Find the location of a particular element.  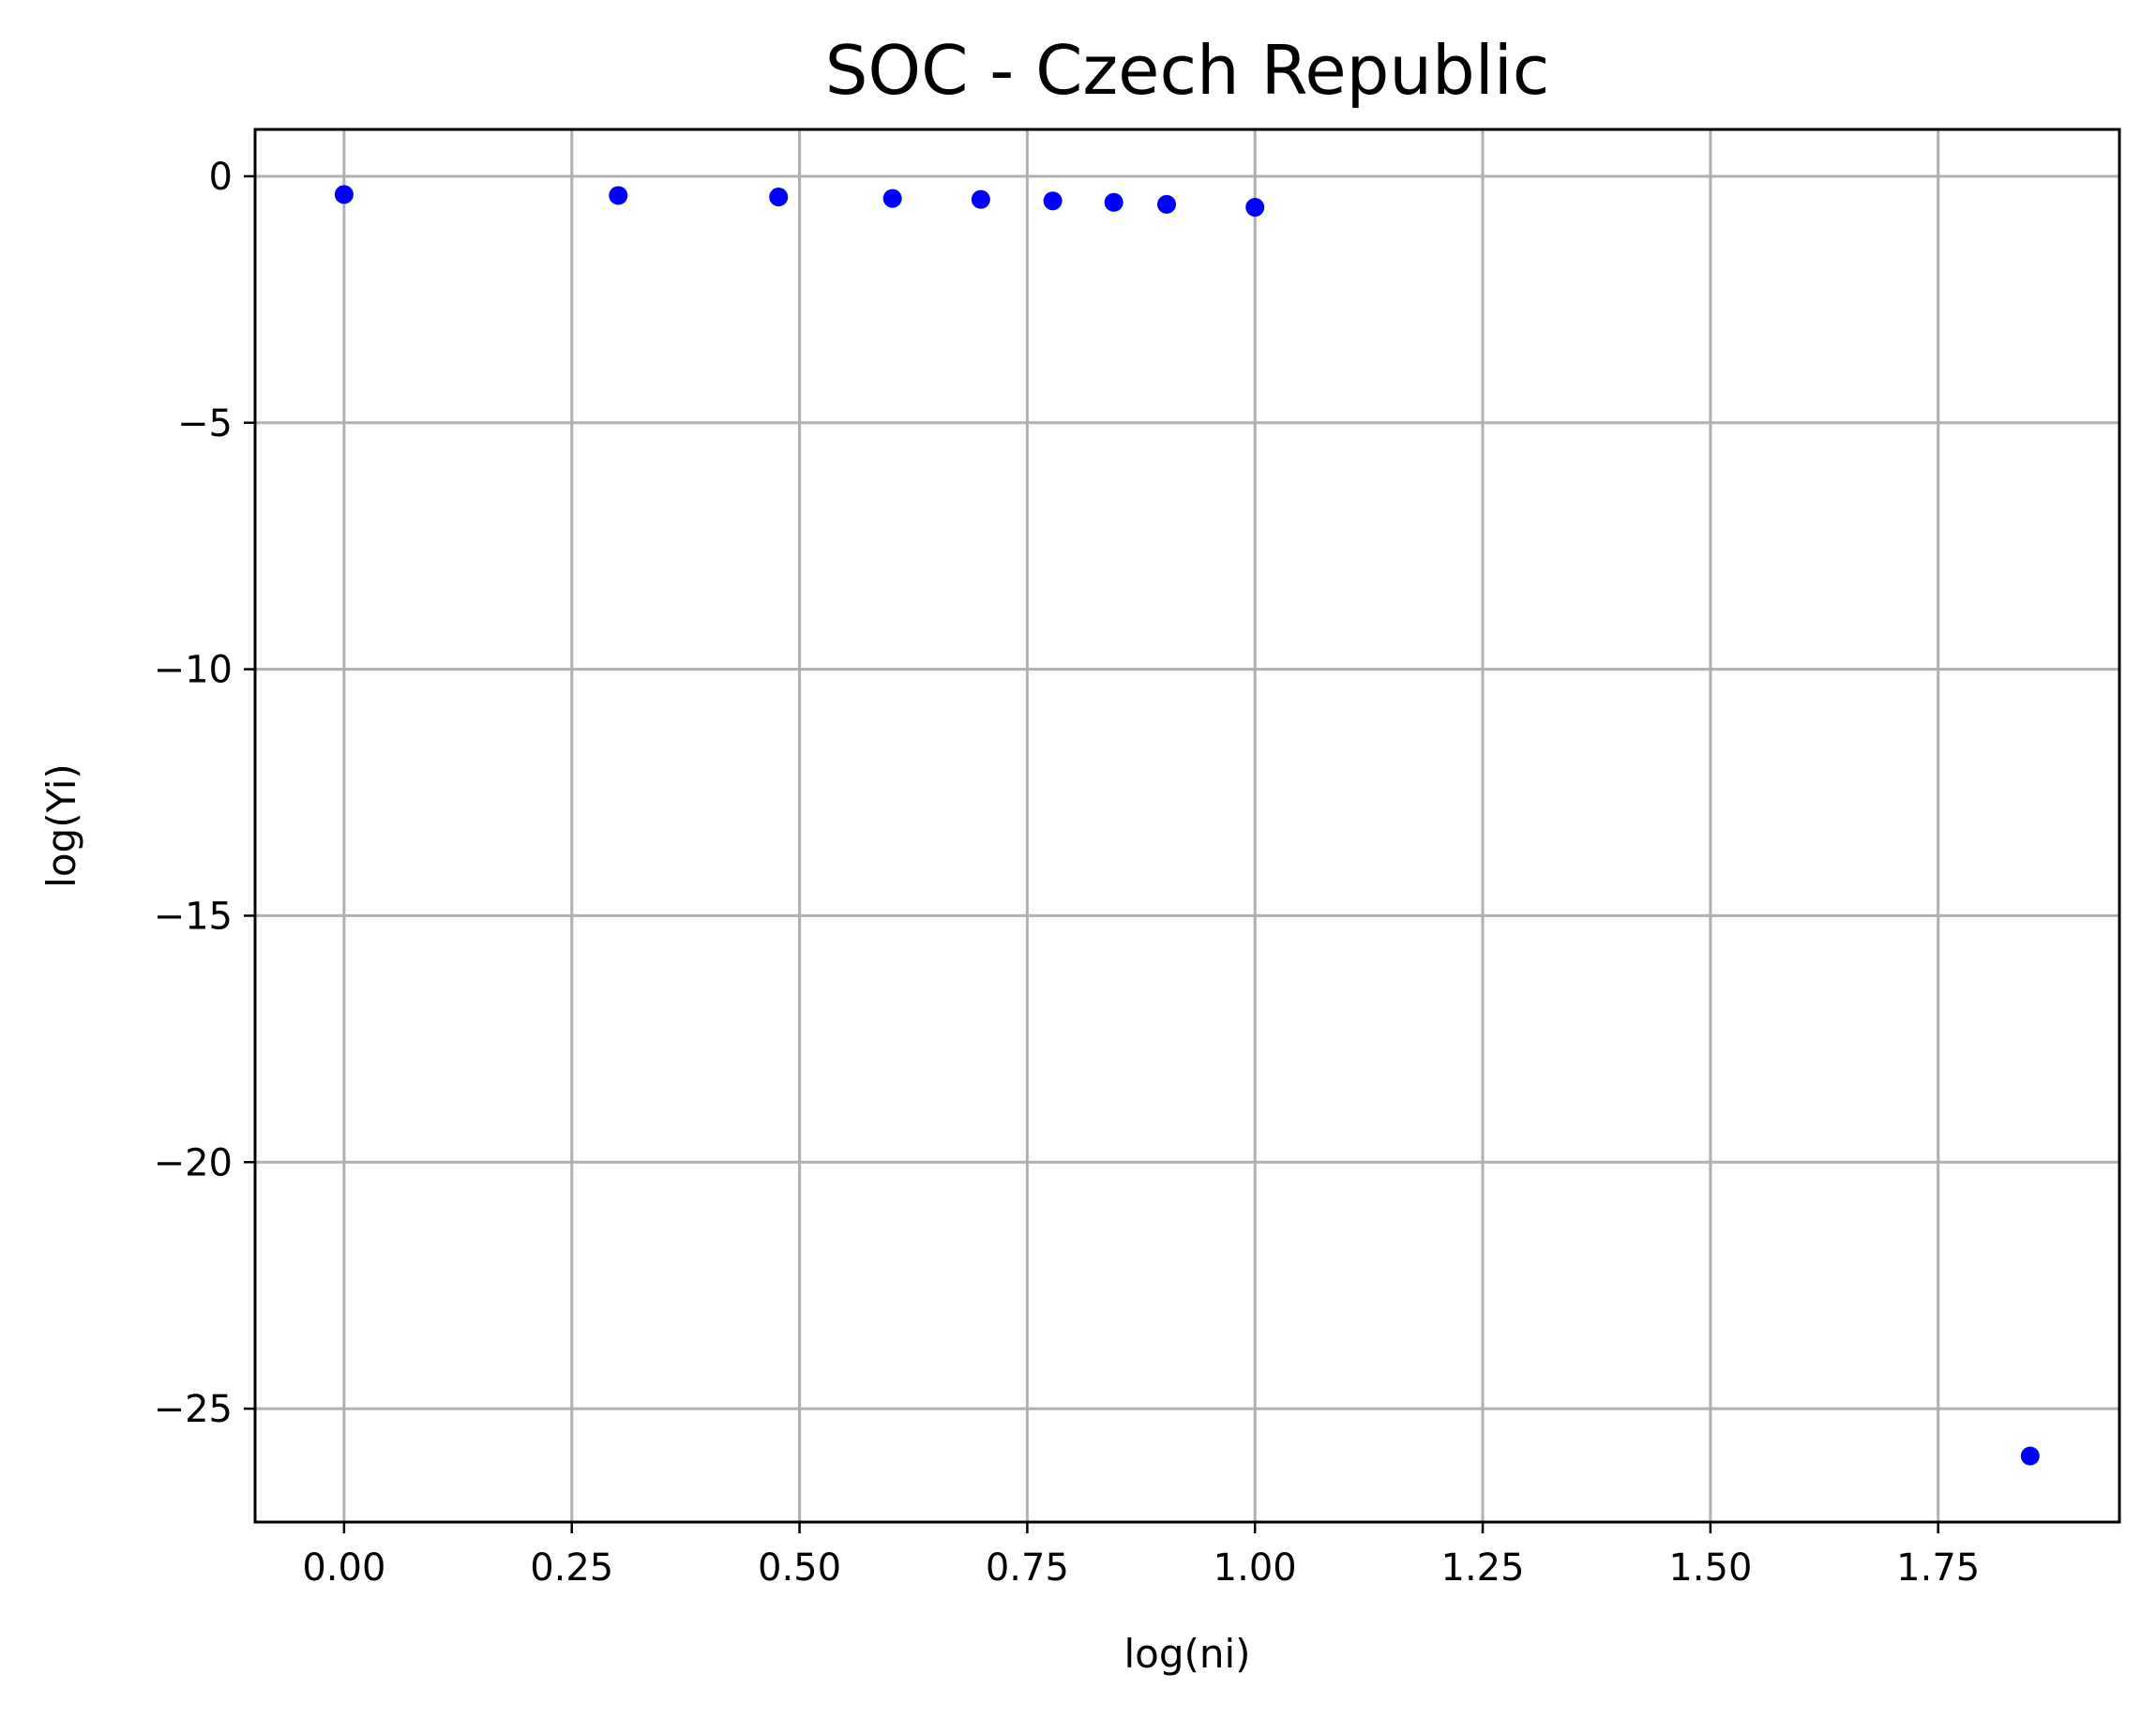

x-tick-label: 1.00 is located at coordinates (1255, 1568).